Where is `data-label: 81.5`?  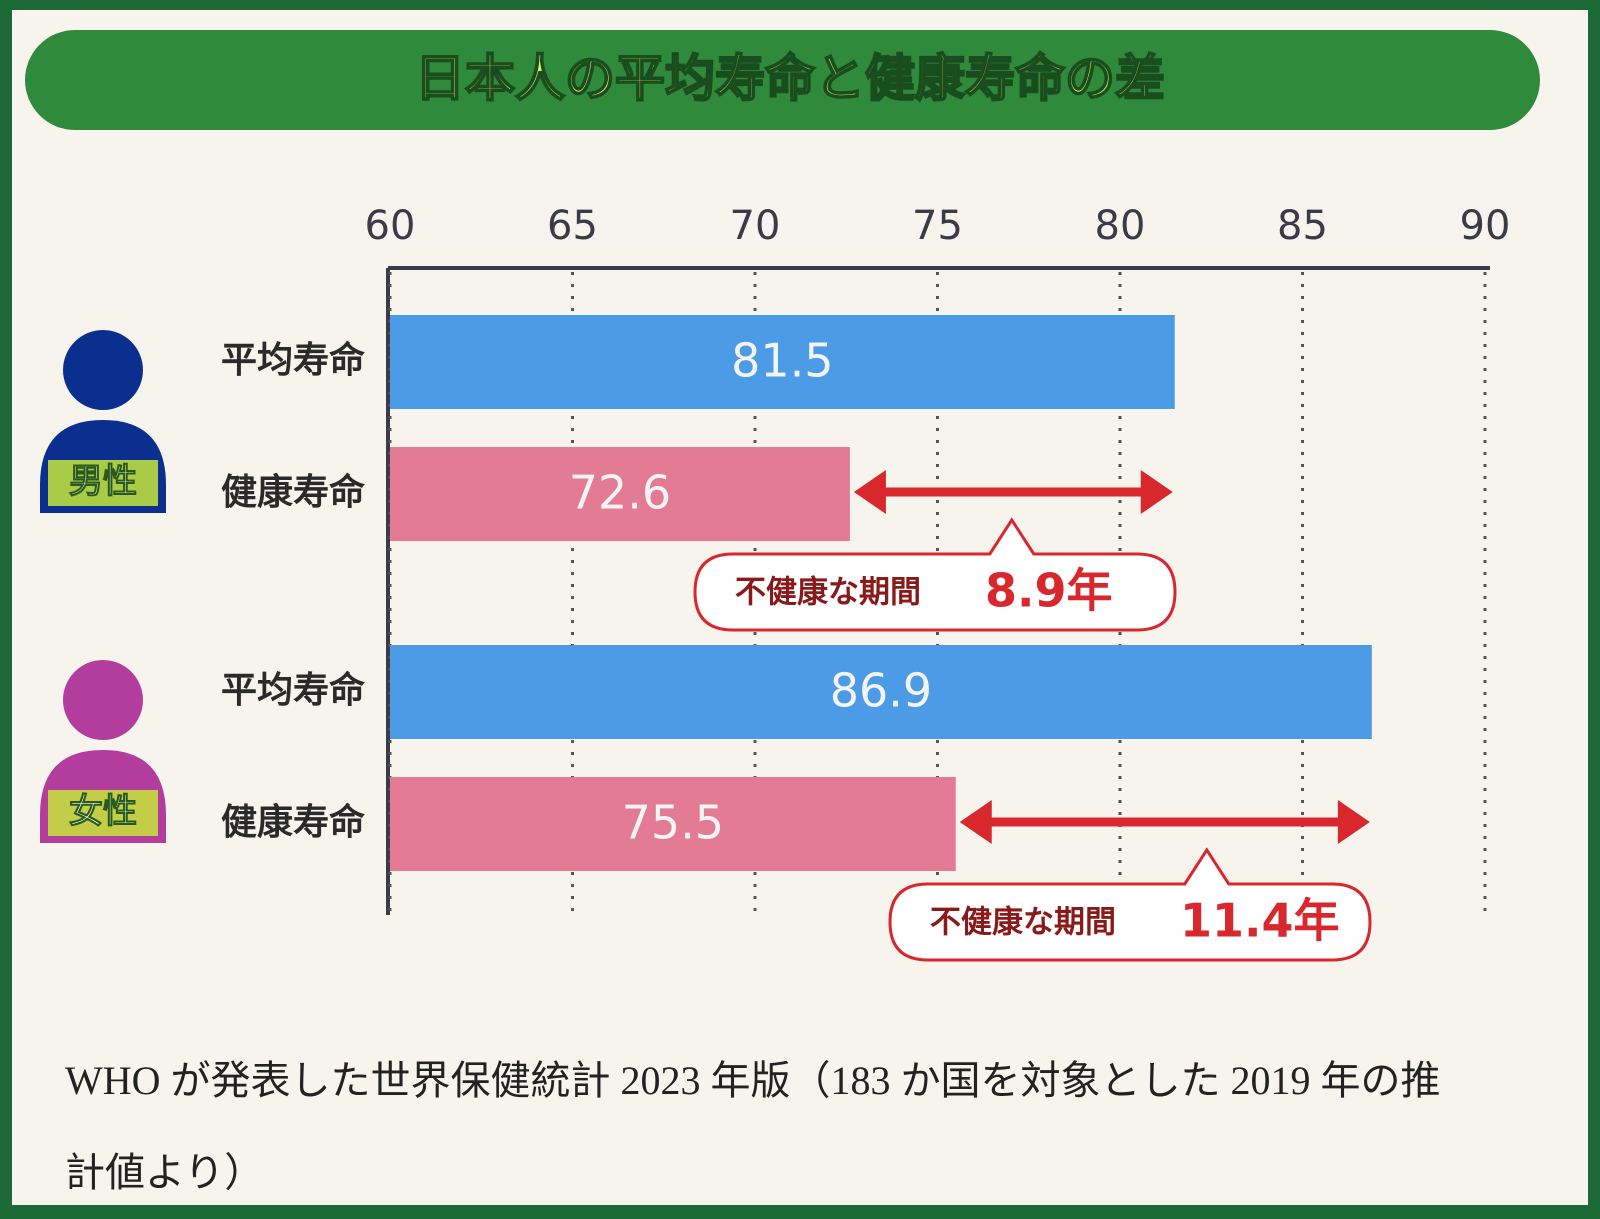
data-label: 81.5 is located at coordinates (782, 361).